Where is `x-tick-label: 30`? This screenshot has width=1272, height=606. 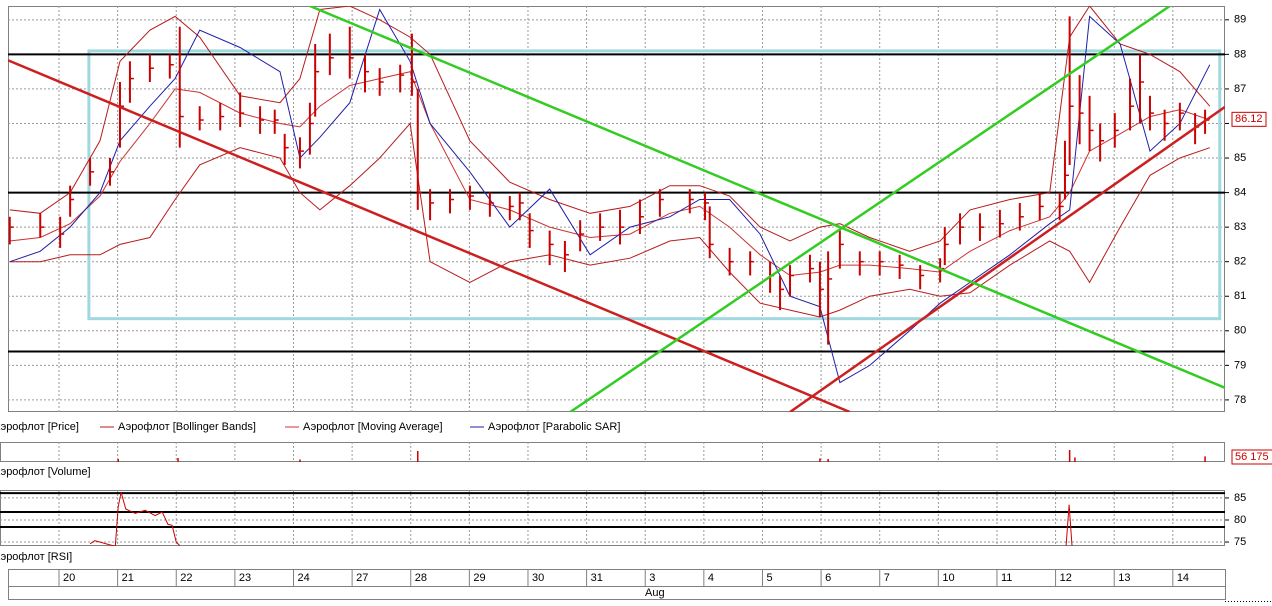
x-tick-label: 30 is located at coordinates (538, 578).